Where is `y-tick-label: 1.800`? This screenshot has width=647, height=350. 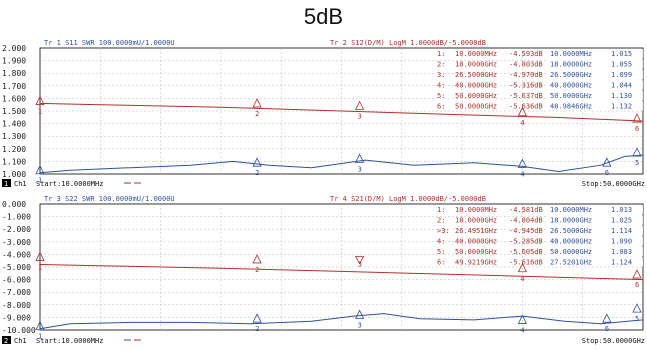
y-tick-label: 1.800 is located at coordinates (14, 73).